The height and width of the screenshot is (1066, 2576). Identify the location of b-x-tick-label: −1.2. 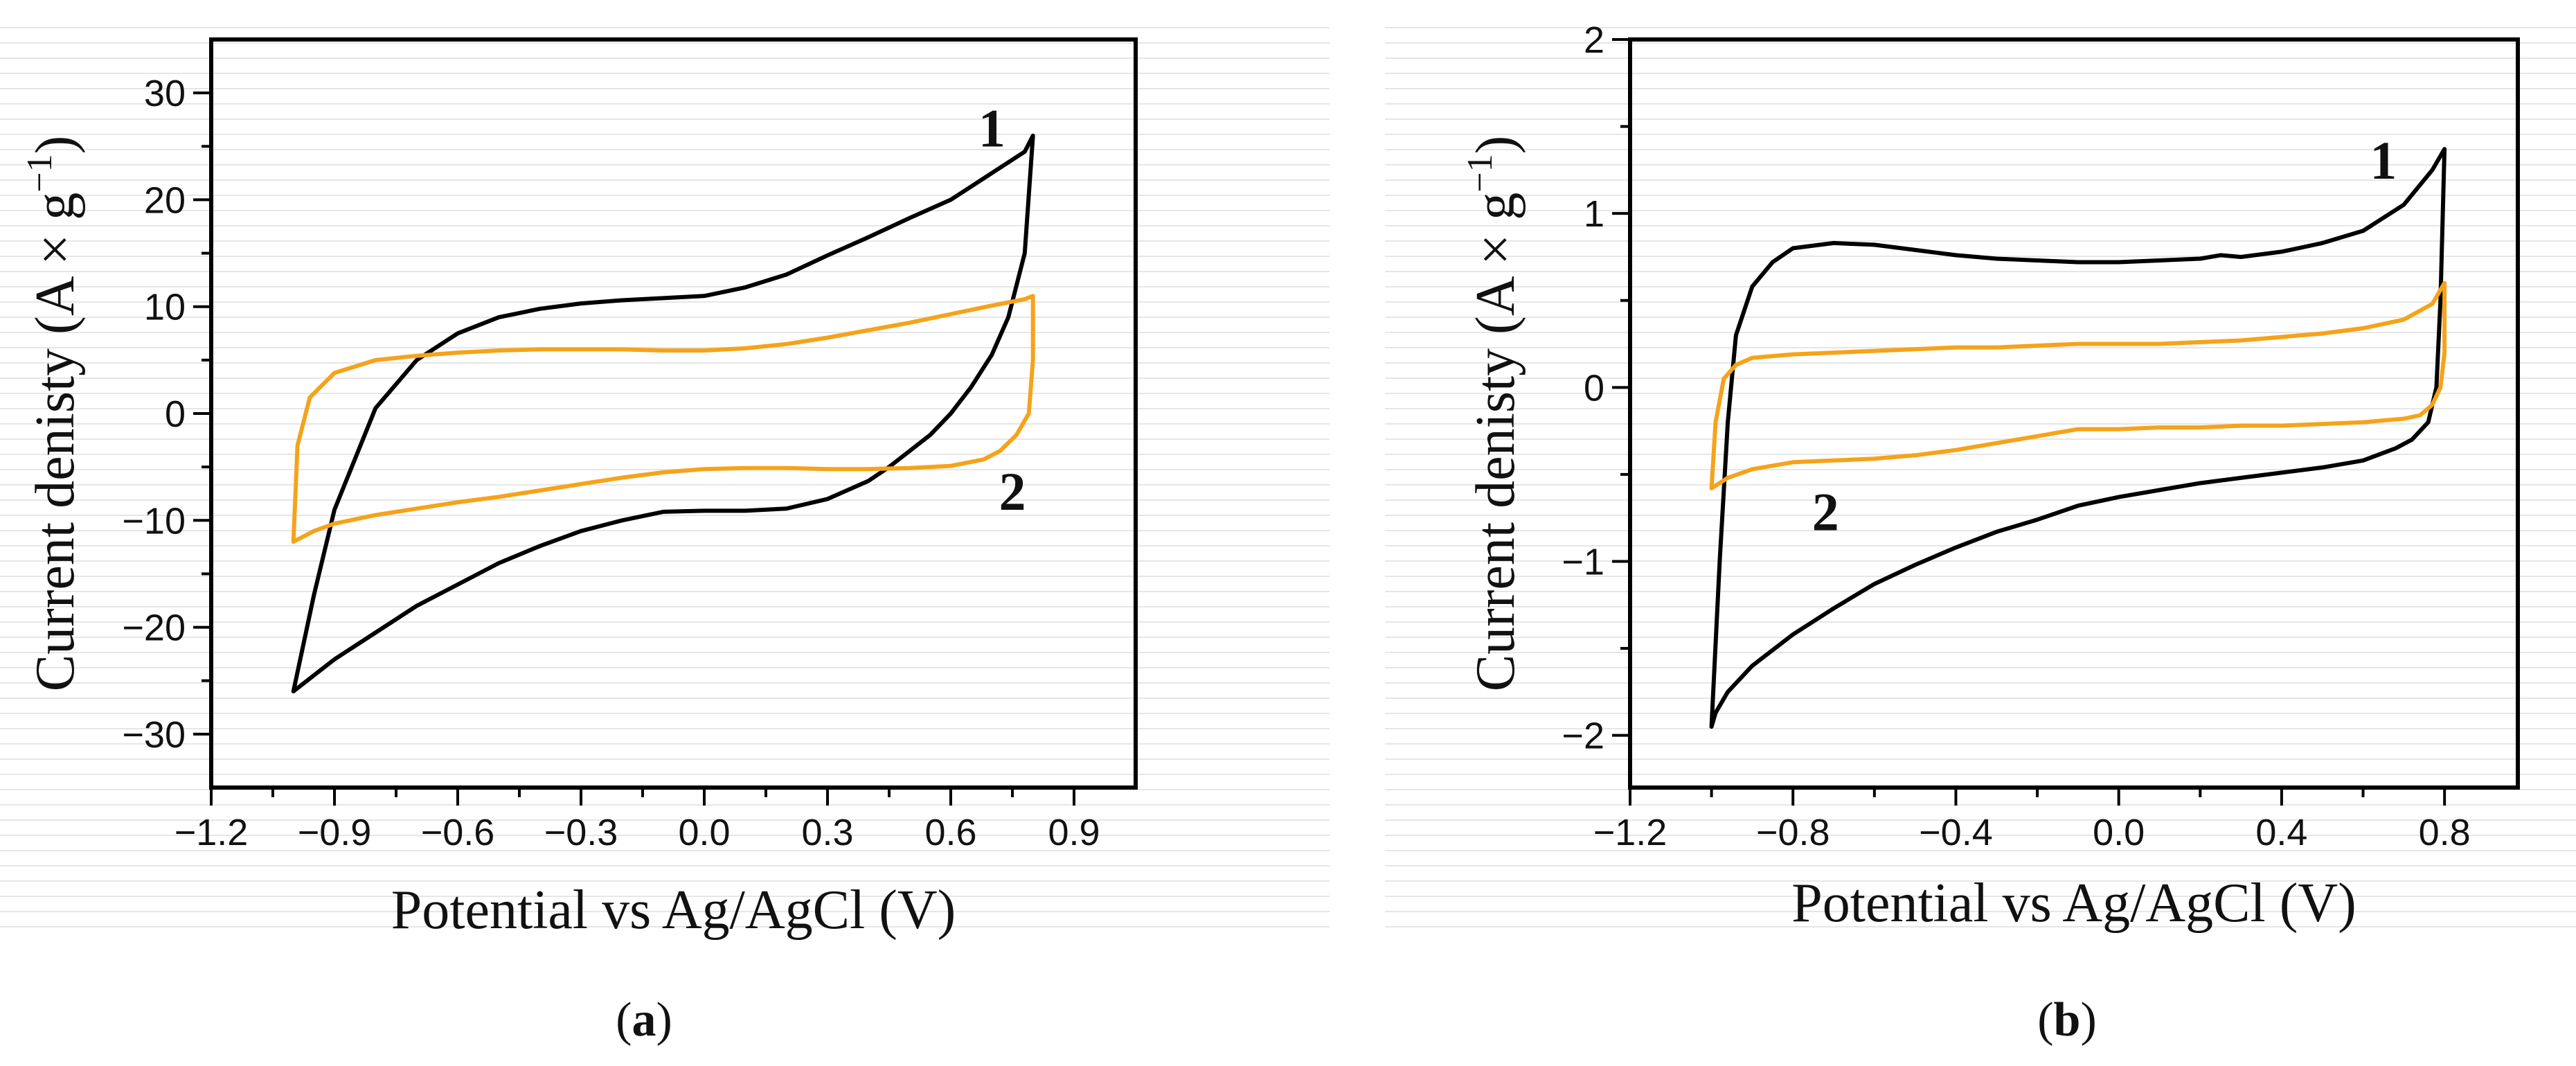
(1630, 832).